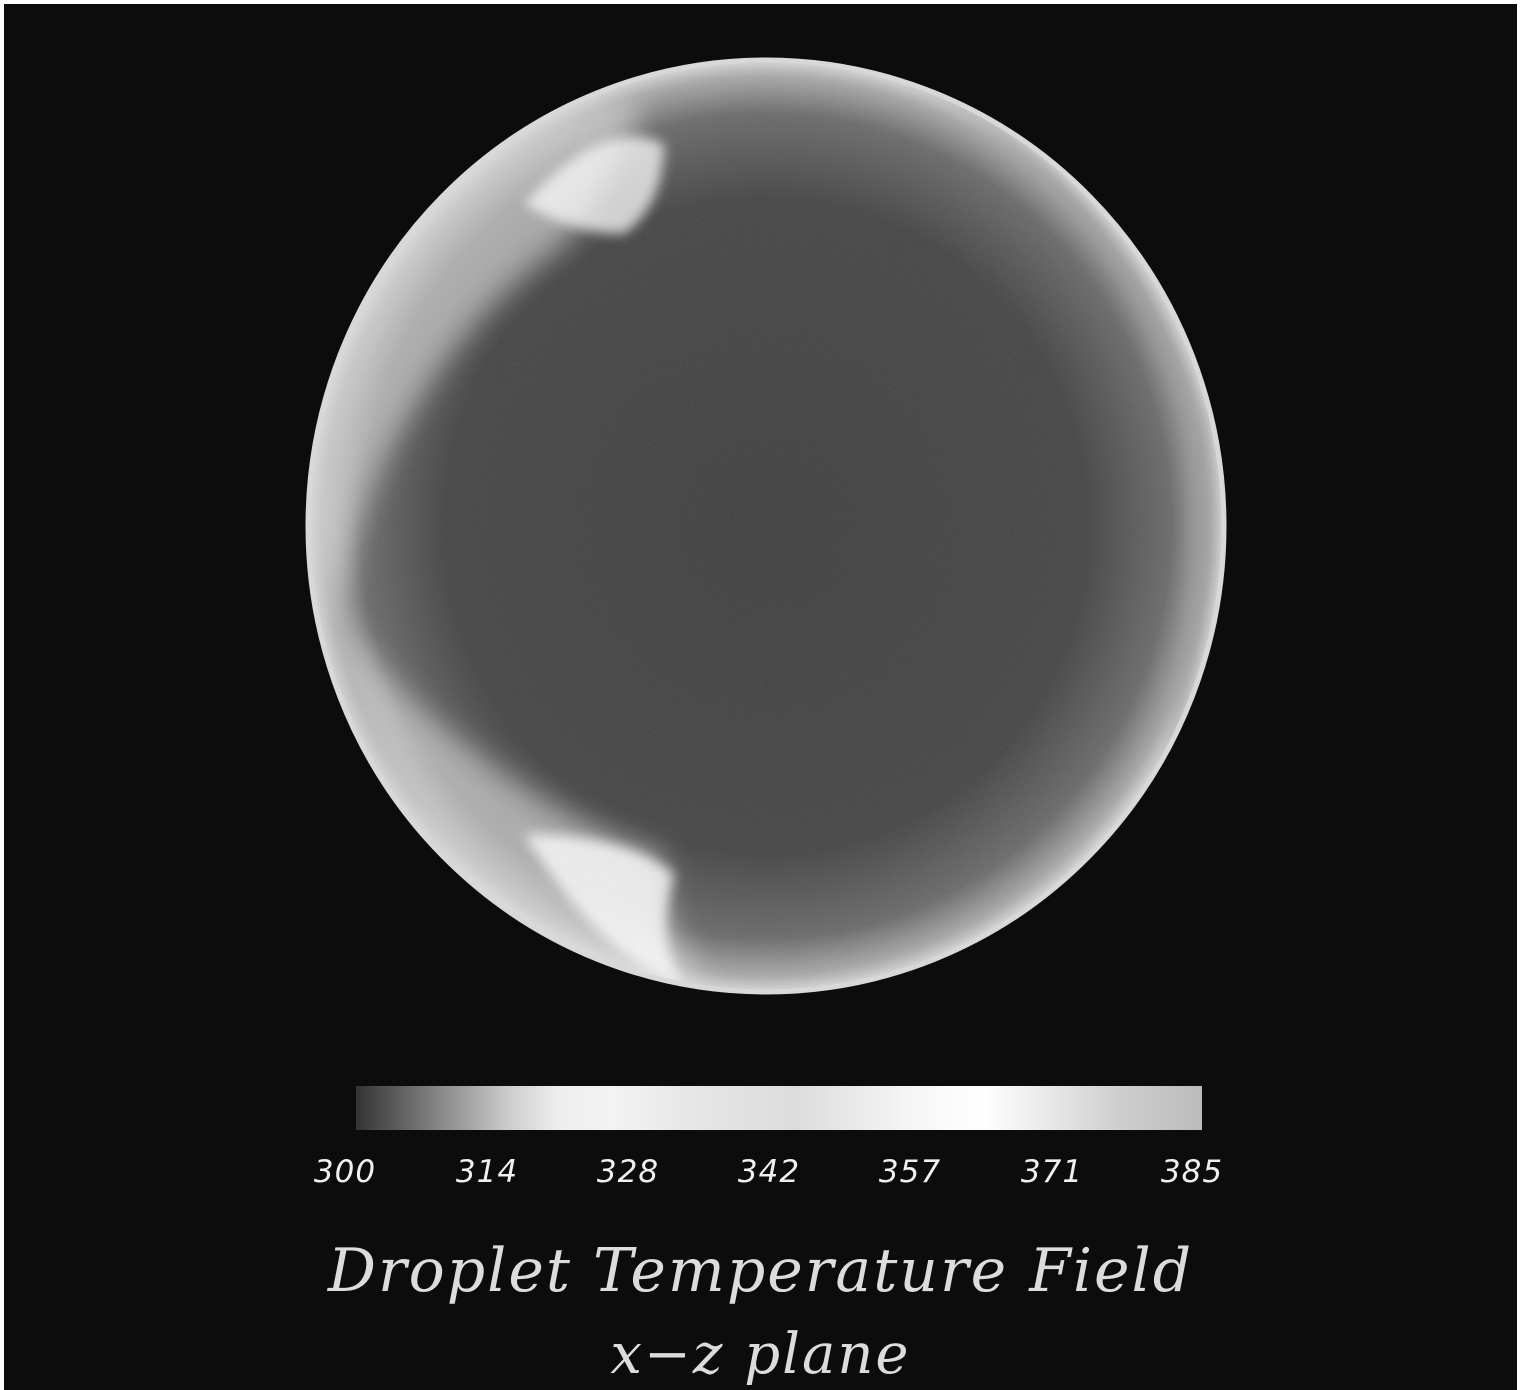 Image resolution: width=1521 pixels, height=1390 pixels. I want to click on colorbar-tick: 371, so click(1052, 1172).